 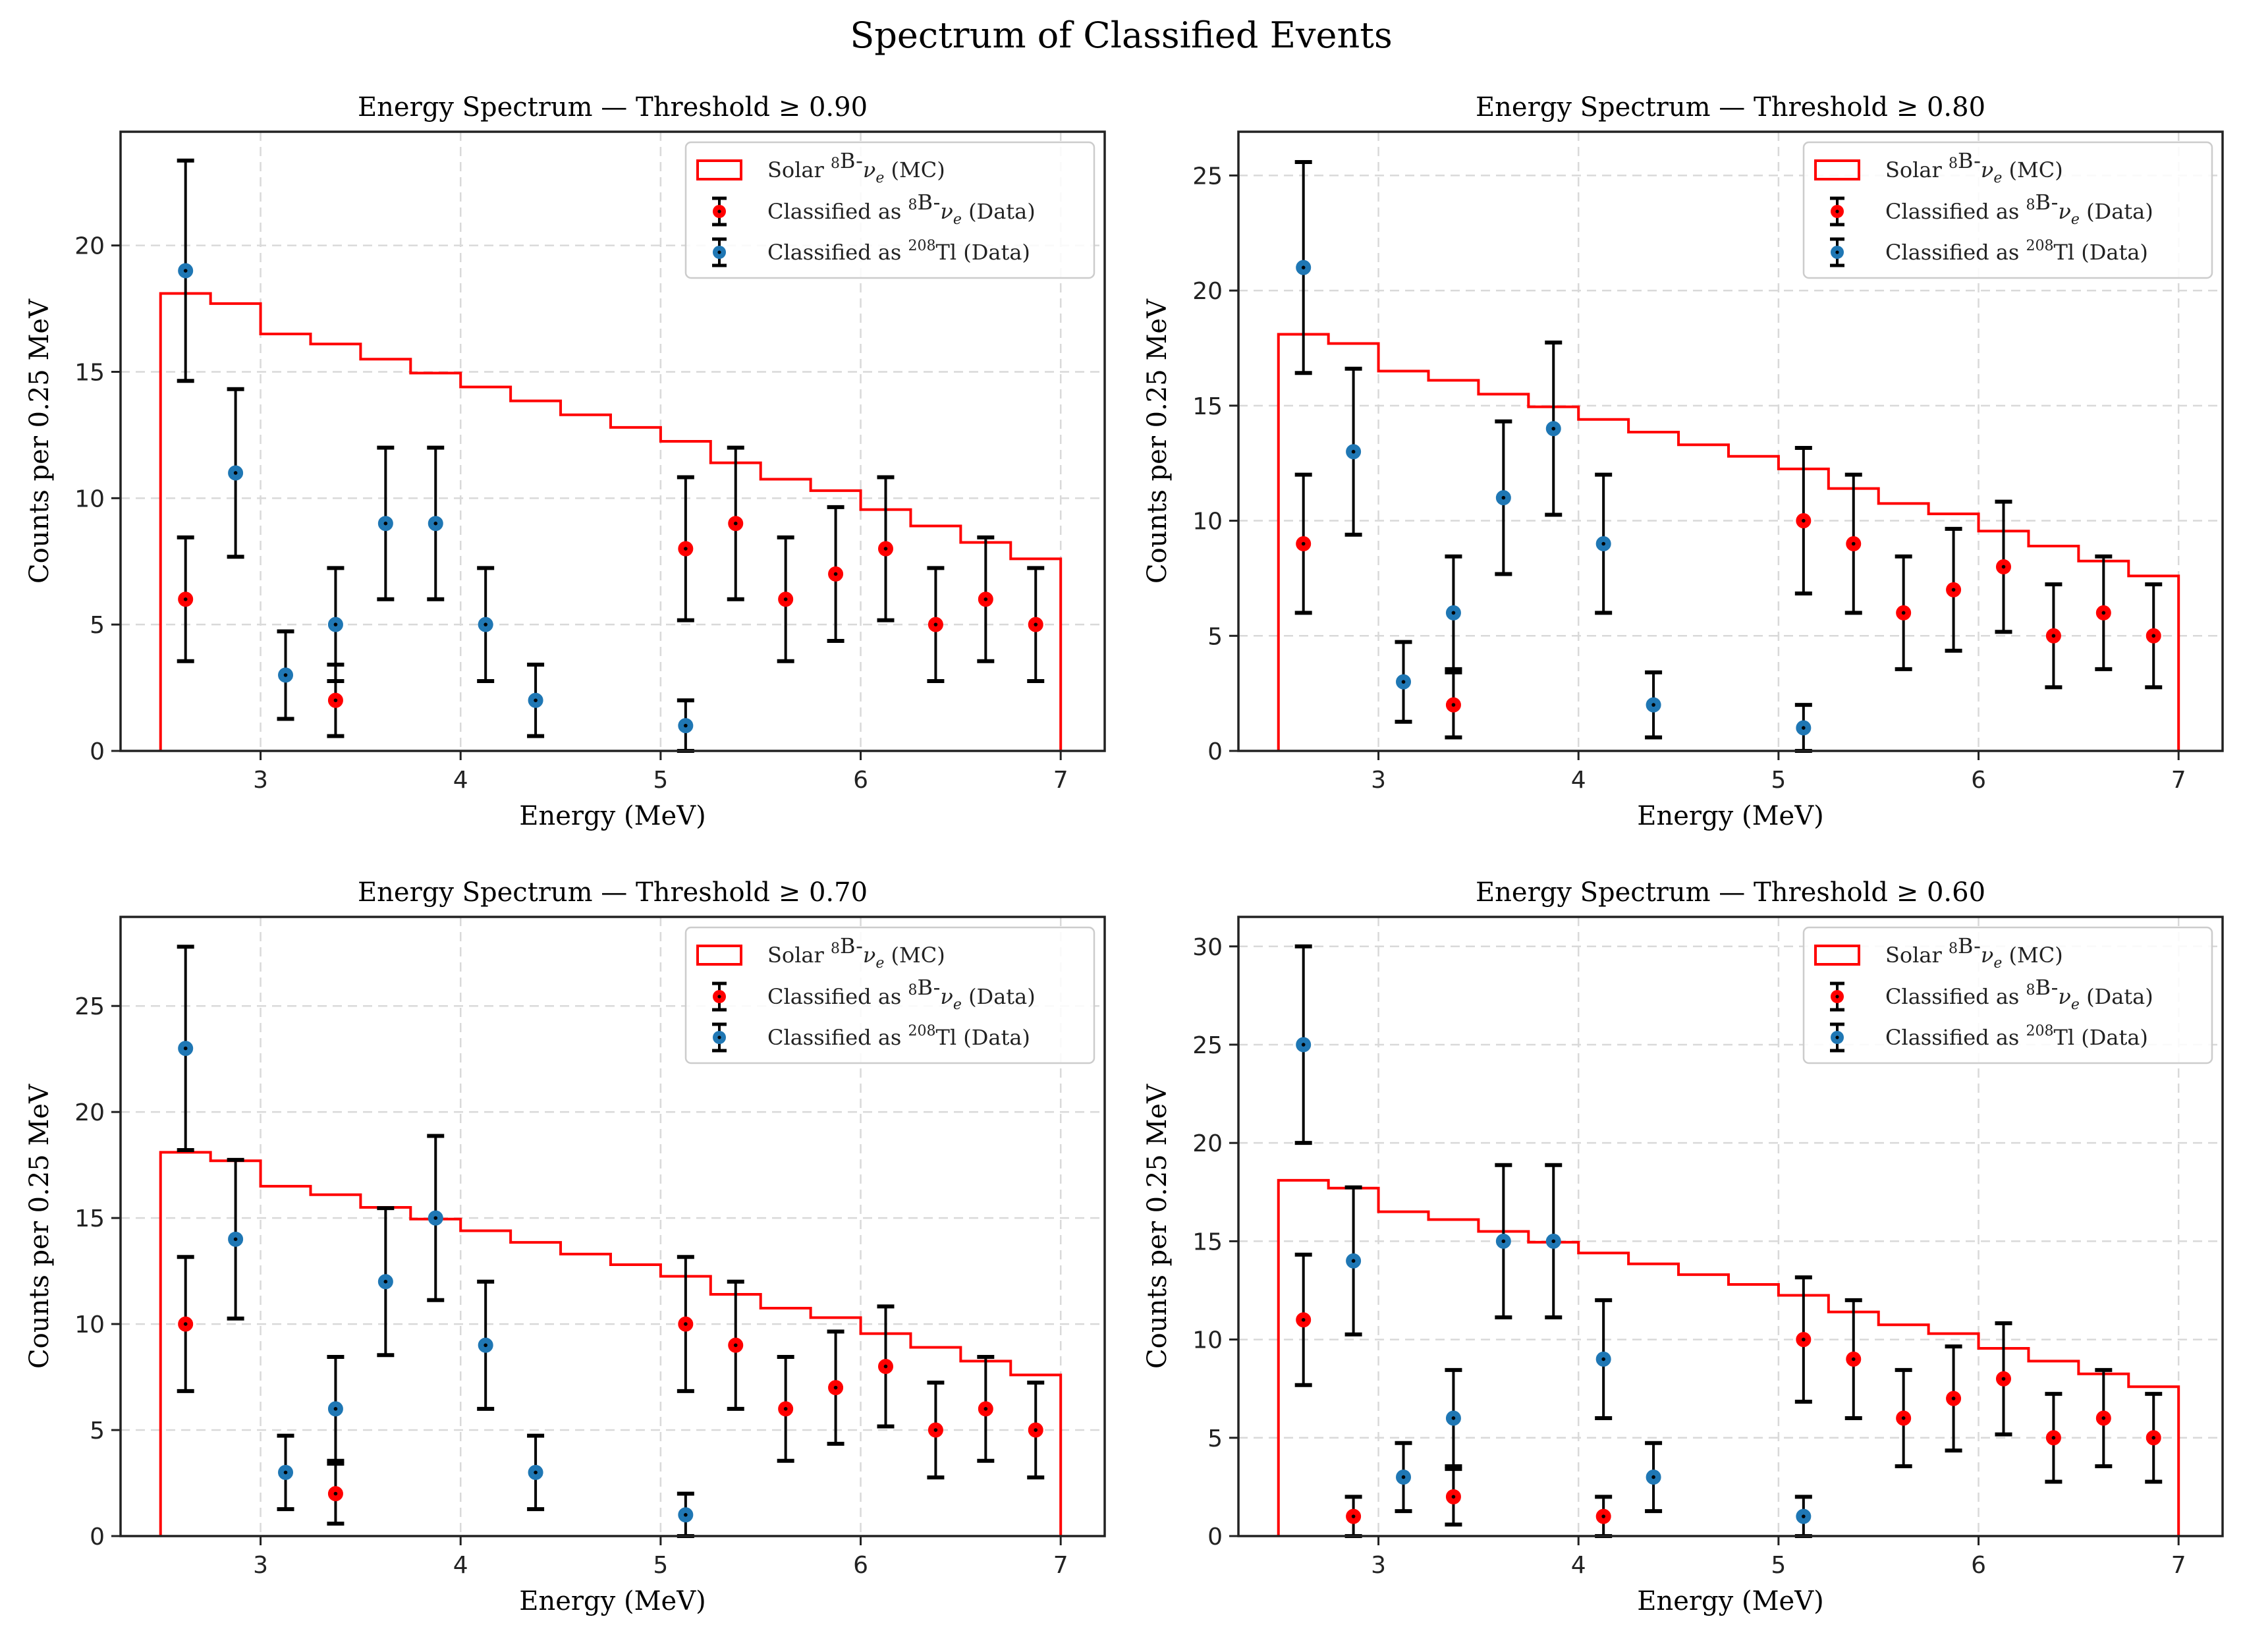 I want to click on legend-mc-label: Solar 8B-νe (MC), so click(x=856, y=167).